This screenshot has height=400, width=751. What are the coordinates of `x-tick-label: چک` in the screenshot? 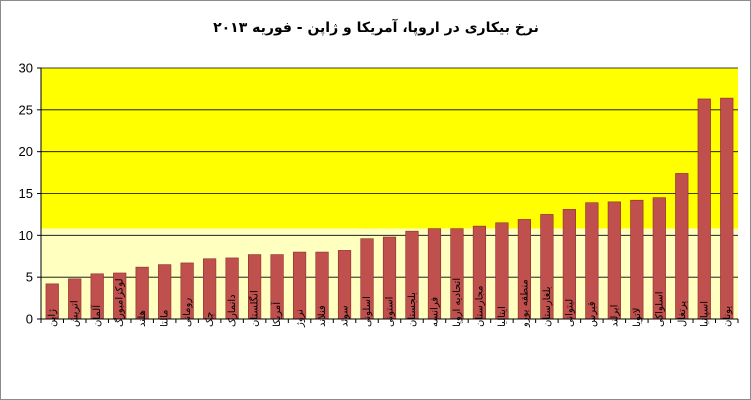 It's located at (210, 319).